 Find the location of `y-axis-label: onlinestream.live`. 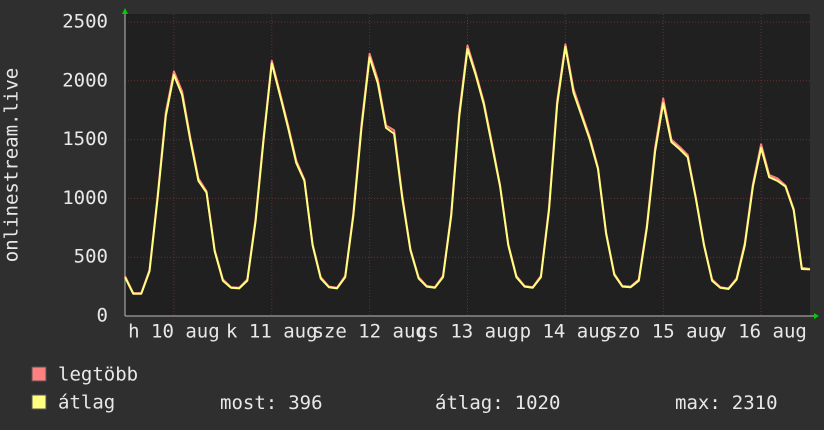

y-axis-label: onlinestream.live is located at coordinates (12, 165).